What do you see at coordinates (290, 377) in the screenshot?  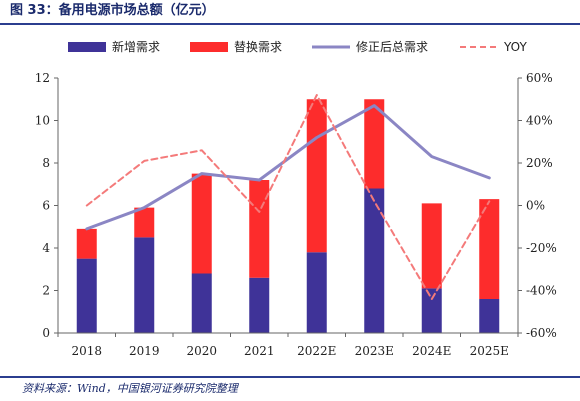 I see `source-rule` at bounding box center [290, 377].